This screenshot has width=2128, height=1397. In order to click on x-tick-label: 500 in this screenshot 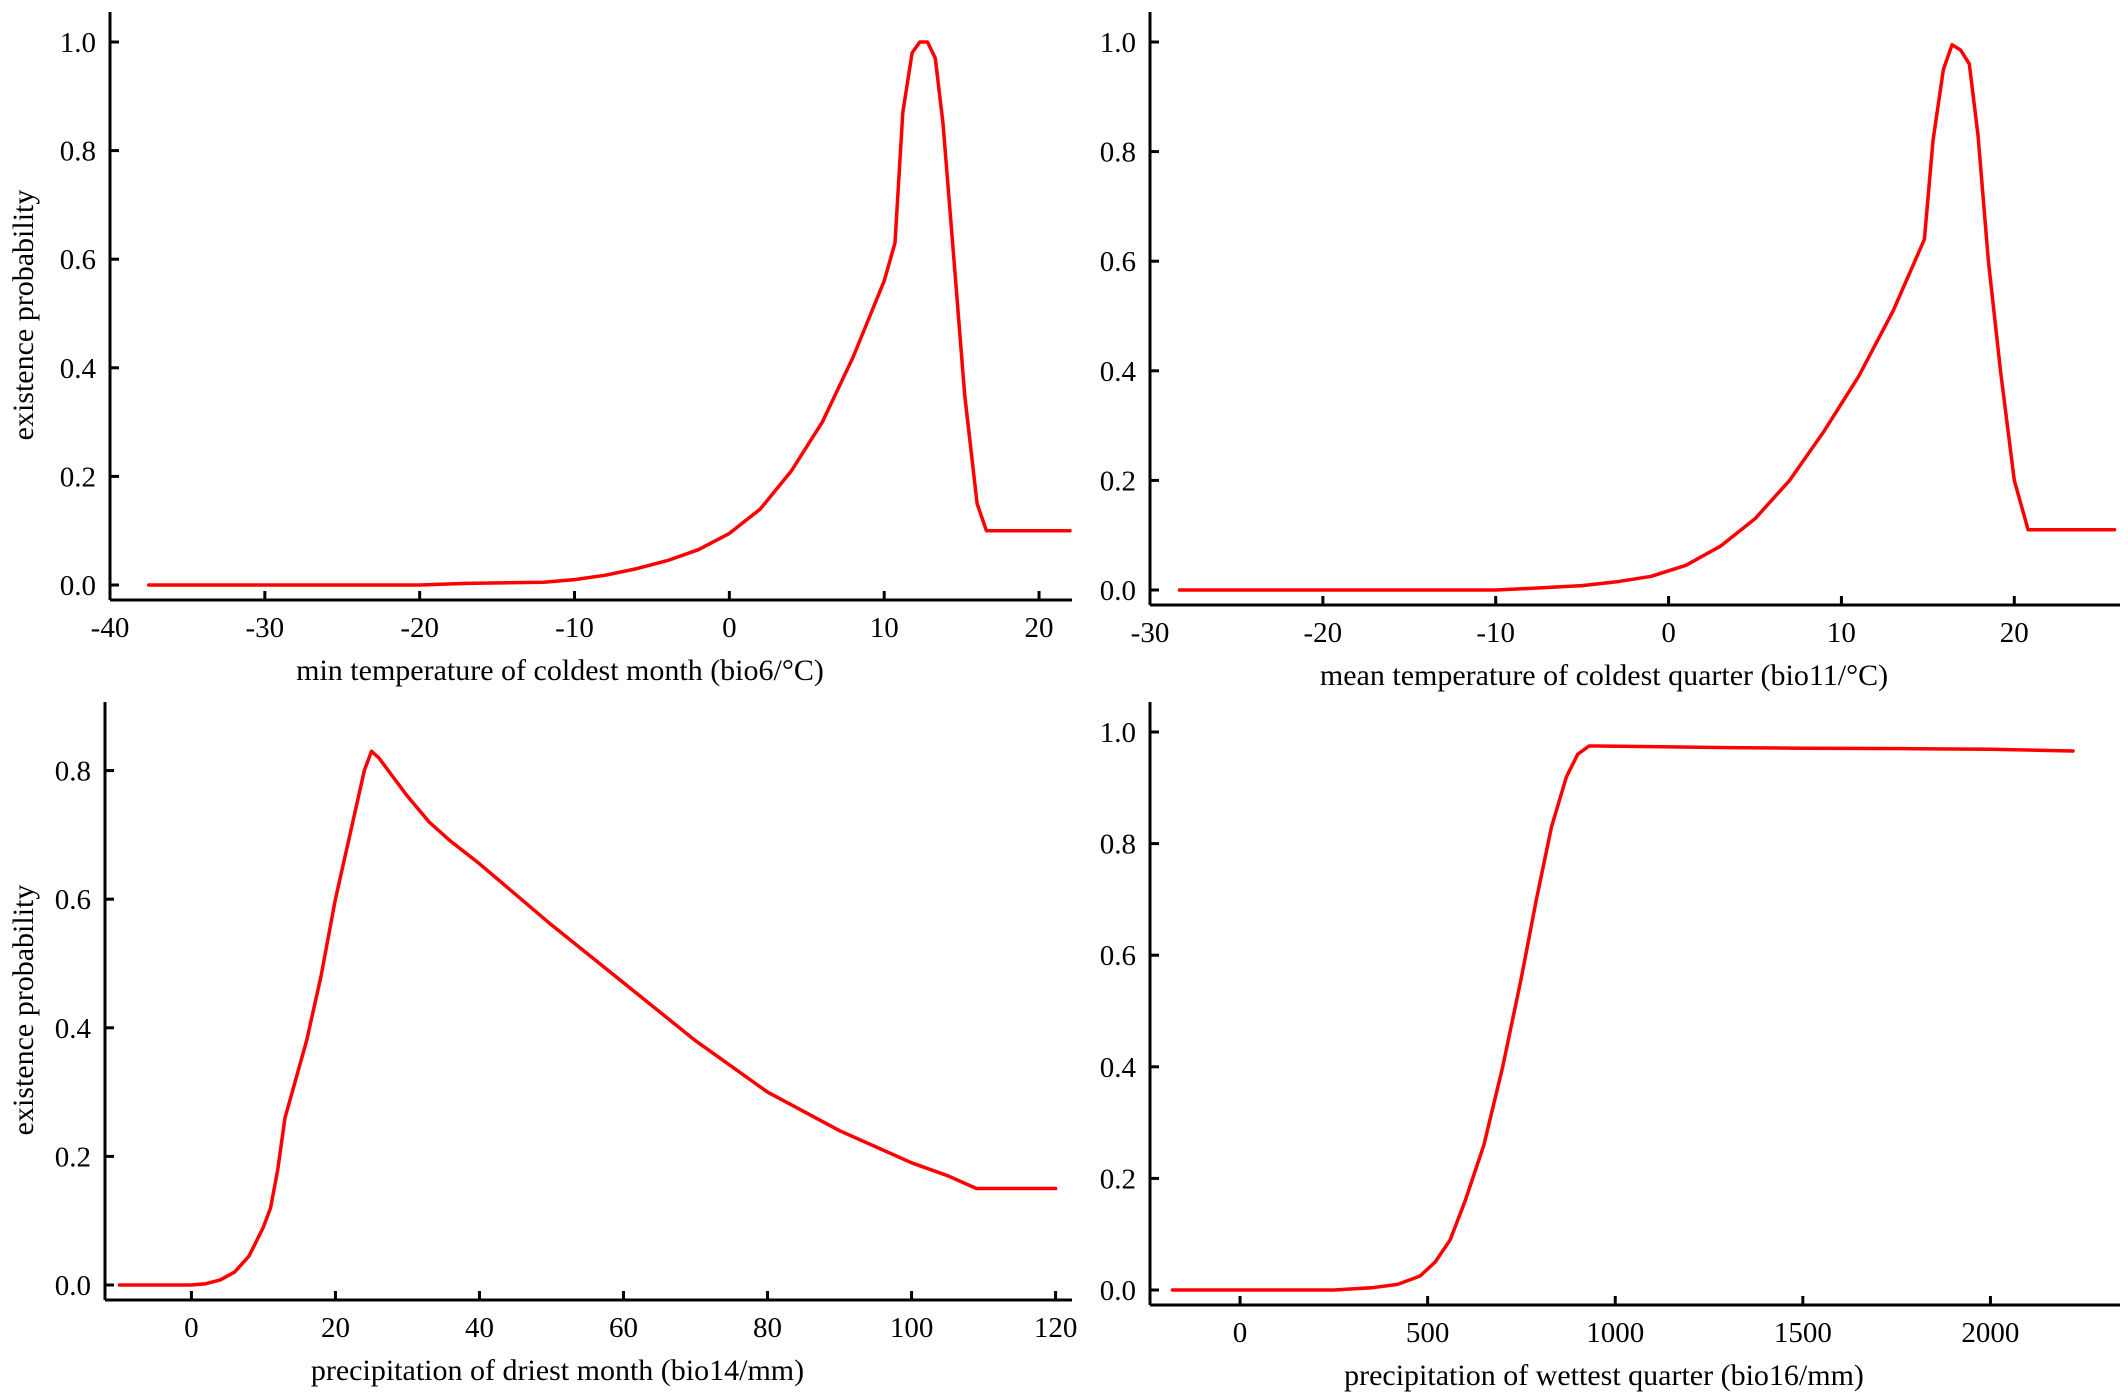, I will do `click(1428, 1333)`.